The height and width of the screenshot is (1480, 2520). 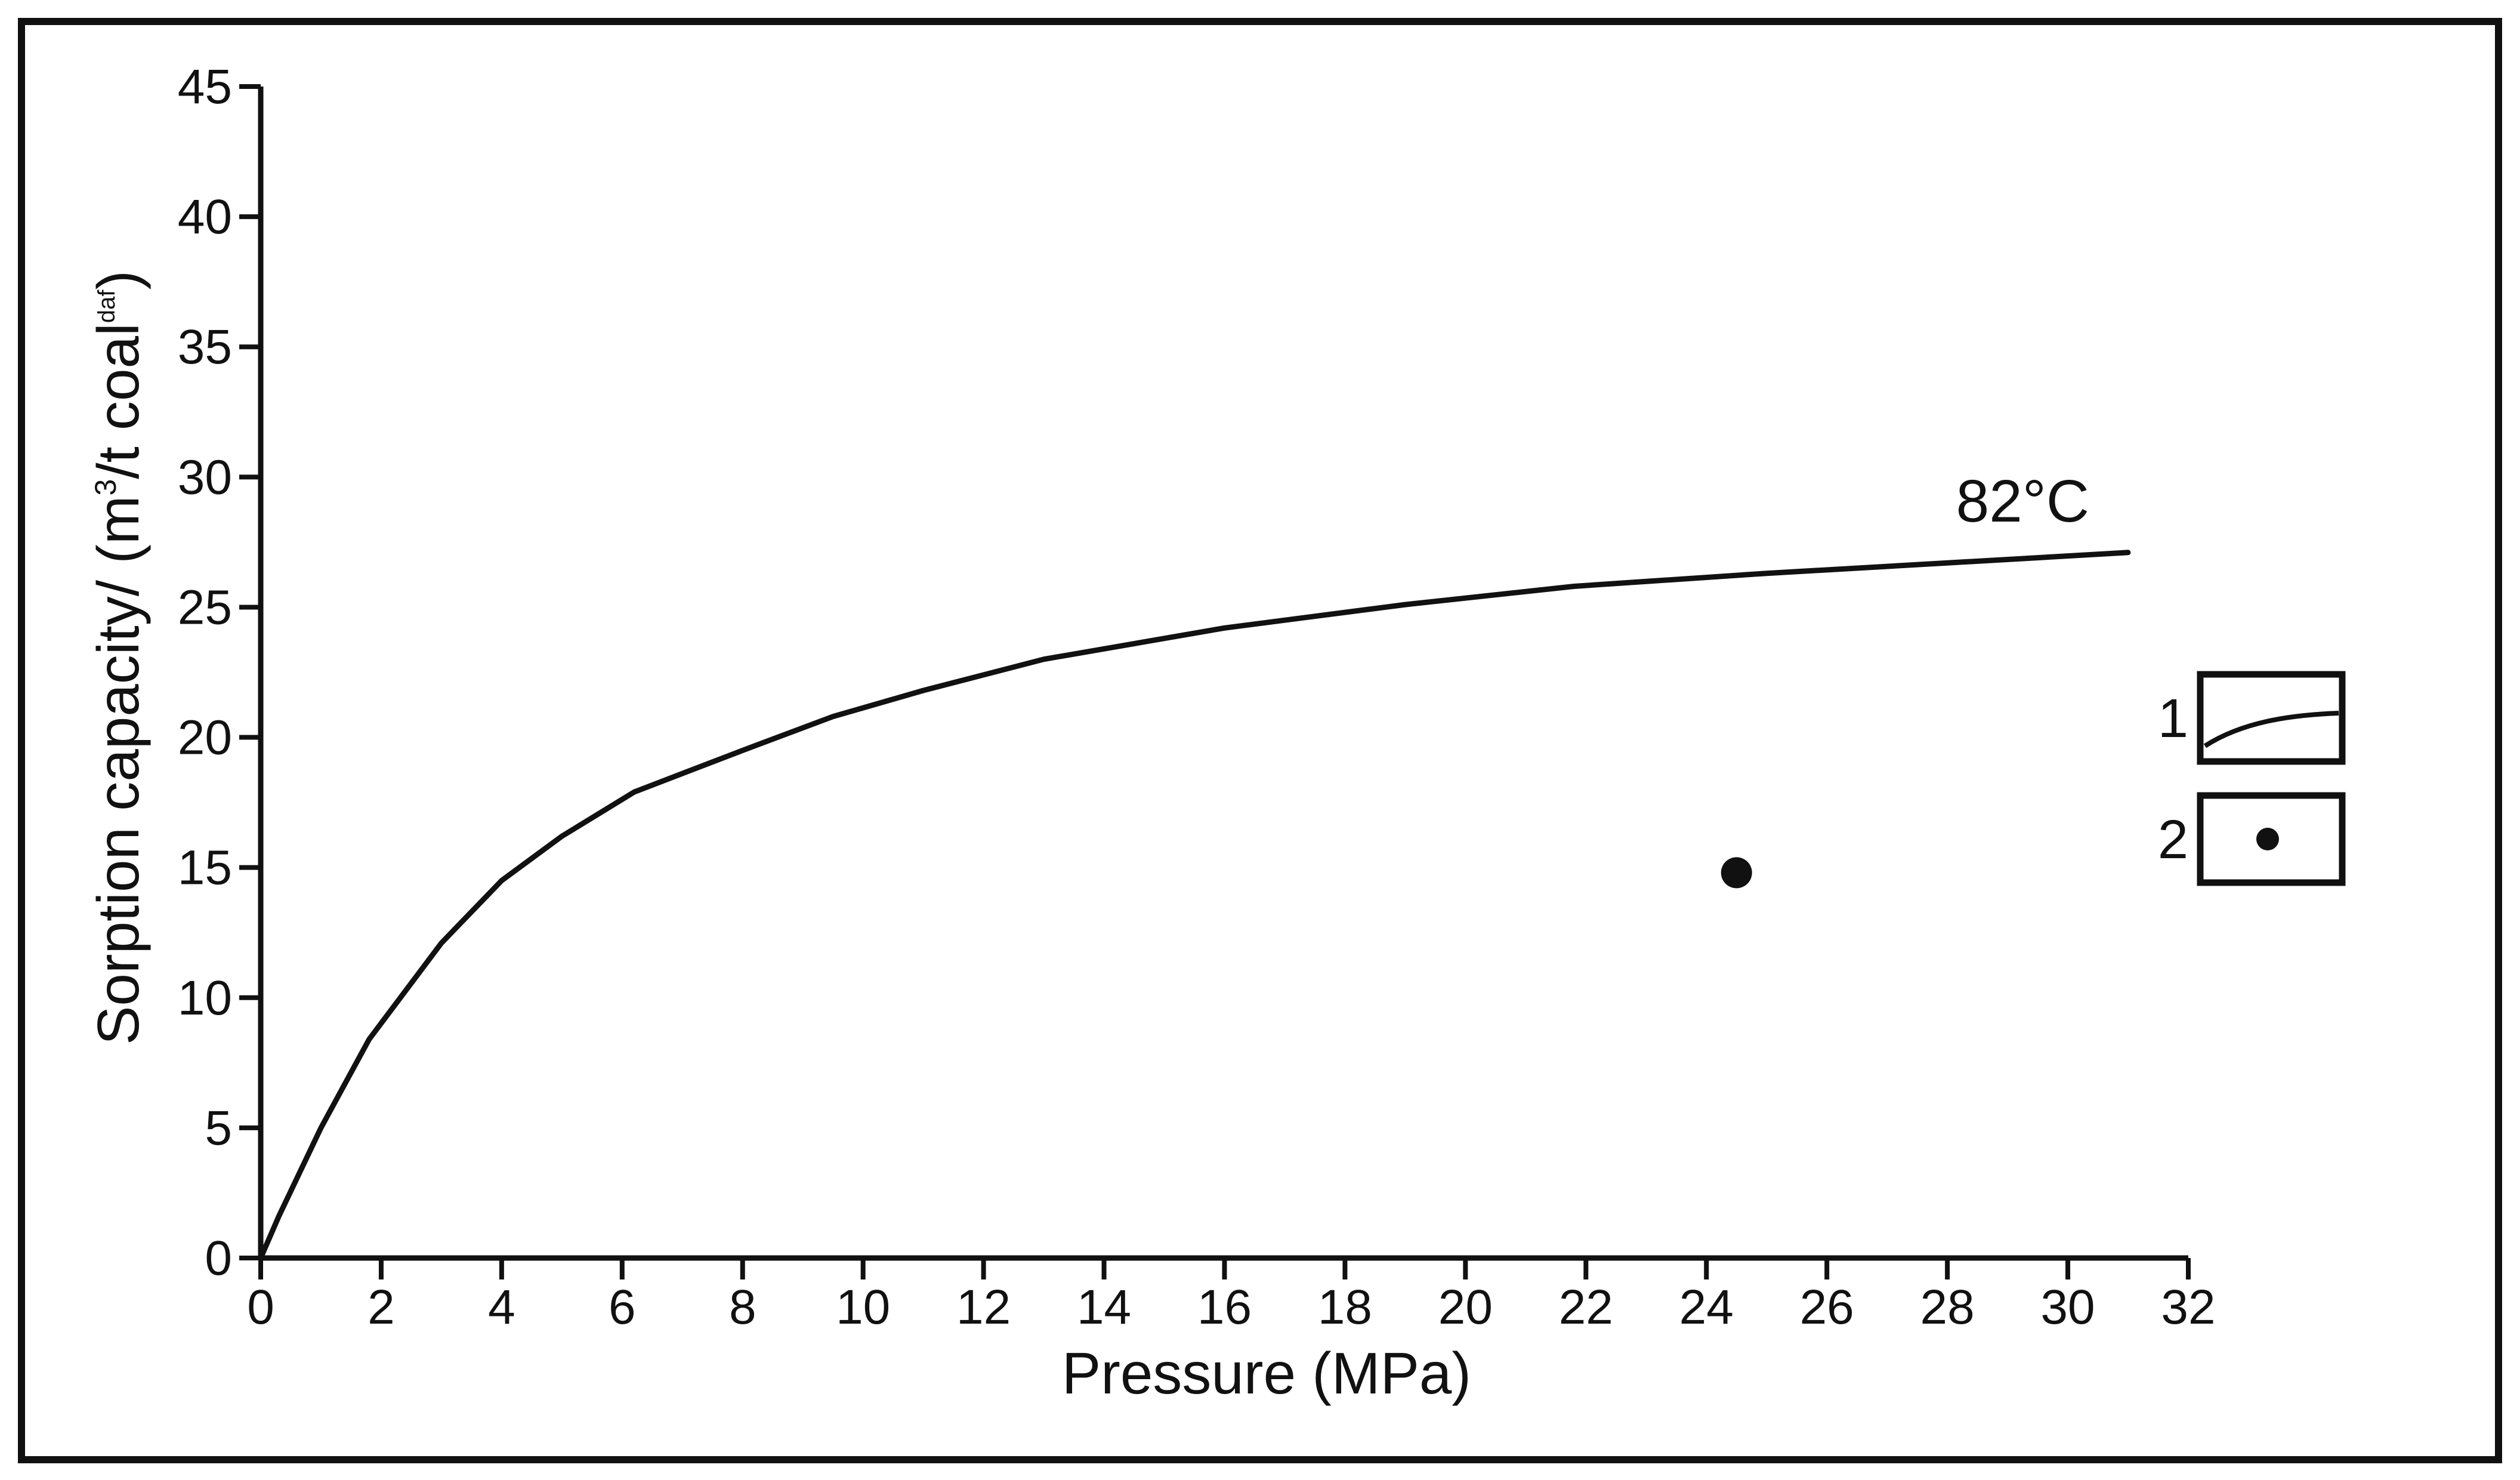 What do you see at coordinates (205, 738) in the screenshot?
I see `y-tick-label-20: 20` at bounding box center [205, 738].